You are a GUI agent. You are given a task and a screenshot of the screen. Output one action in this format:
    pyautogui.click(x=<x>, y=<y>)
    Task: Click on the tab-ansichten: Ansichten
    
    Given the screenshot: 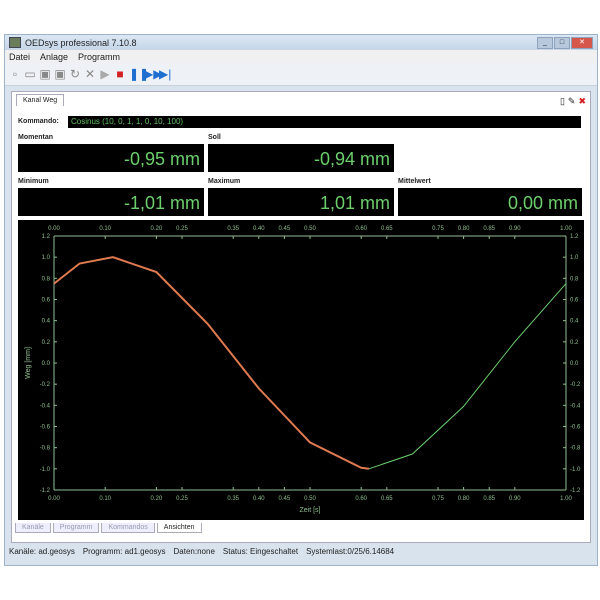 What is the action you would take?
    pyautogui.click(x=179, y=528)
    